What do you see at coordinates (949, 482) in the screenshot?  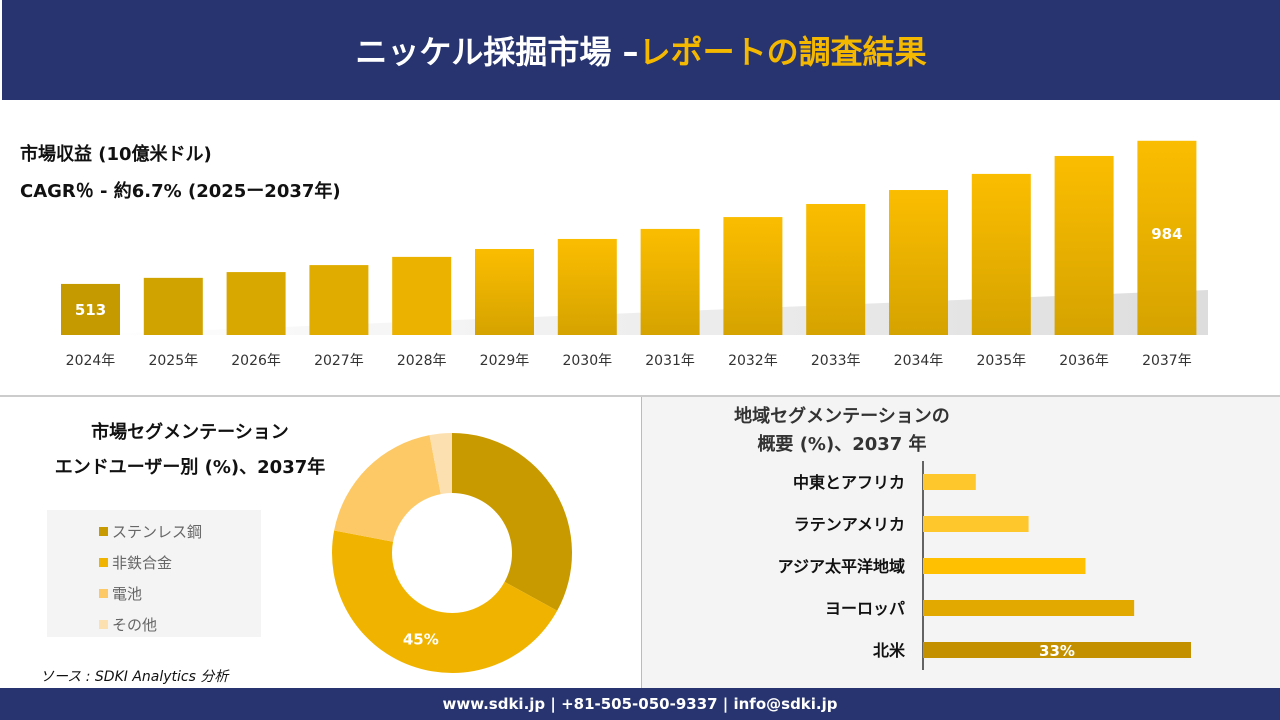 I see `bar-中東とアフリカ` at bounding box center [949, 482].